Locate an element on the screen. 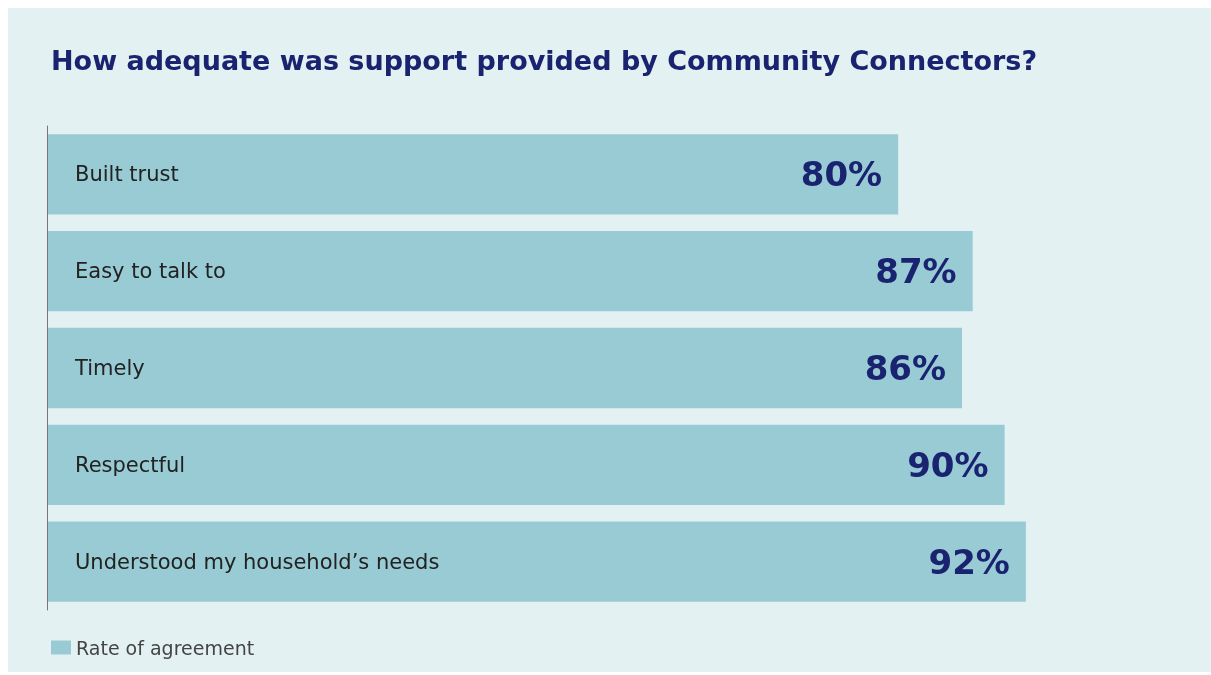 This screenshot has height=675, width=1211. data-label: 92% is located at coordinates (969, 561).